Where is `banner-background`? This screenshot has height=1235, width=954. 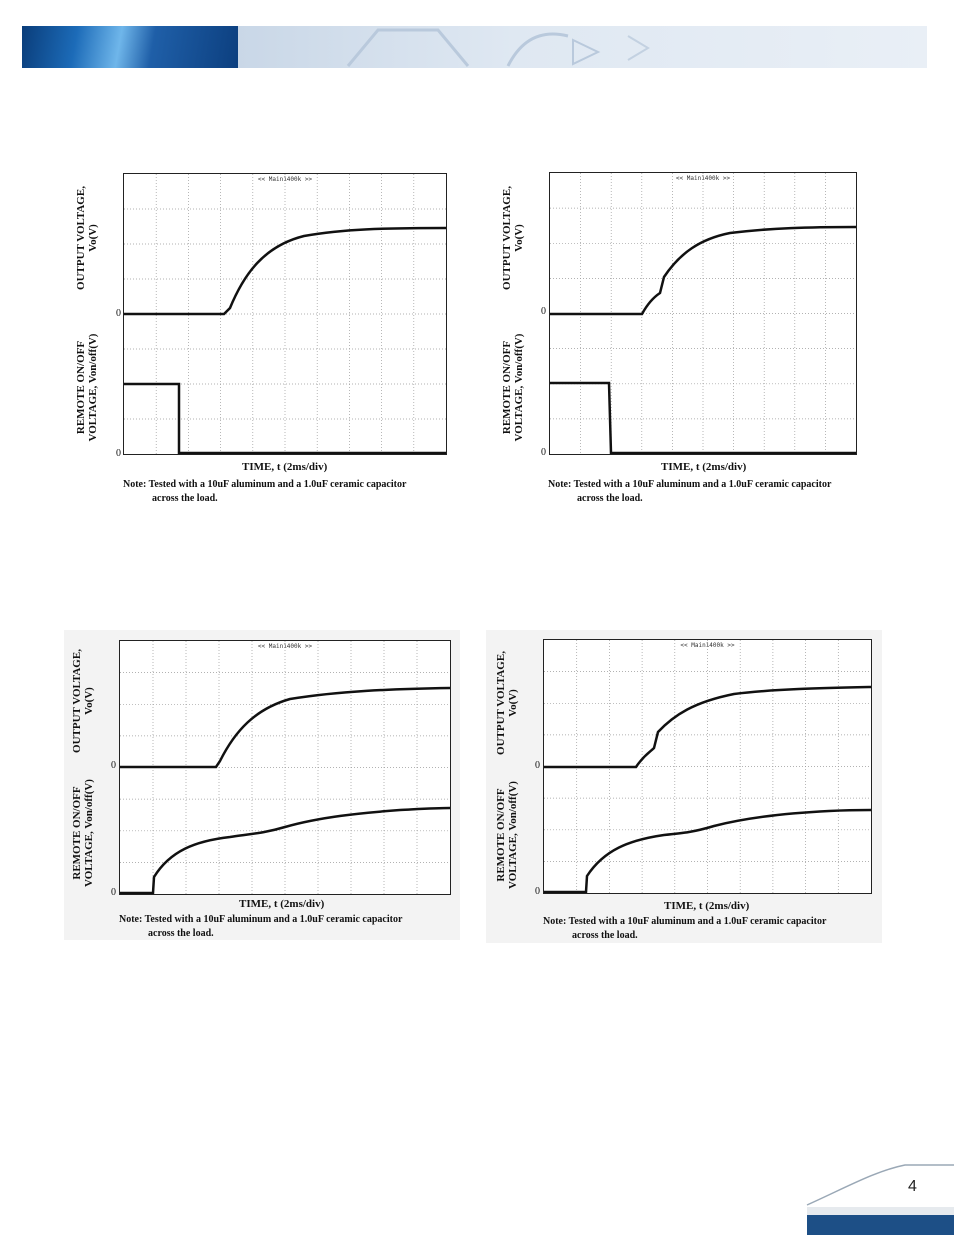 banner-background is located at coordinates (582, 47).